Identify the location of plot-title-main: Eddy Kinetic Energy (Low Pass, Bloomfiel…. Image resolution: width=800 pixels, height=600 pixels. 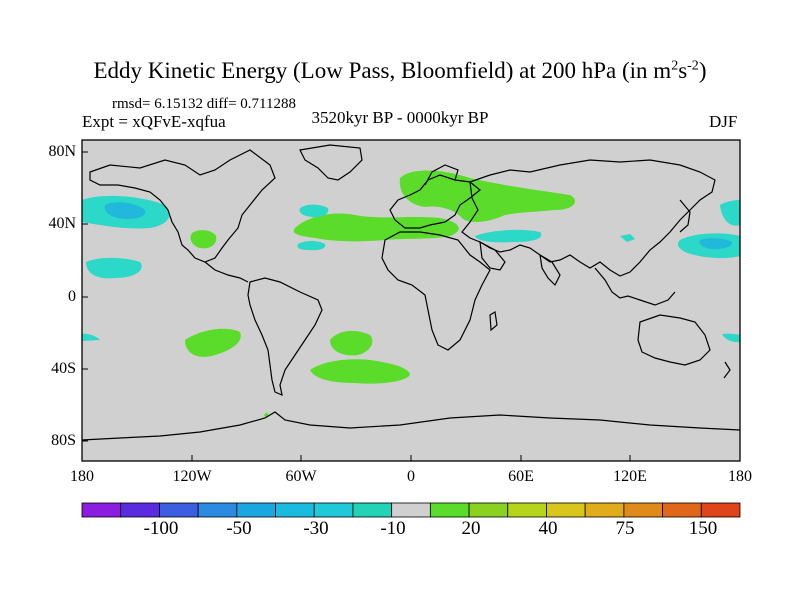
(382, 70).